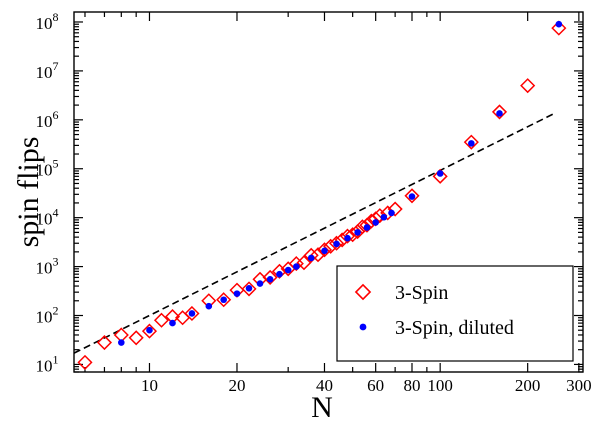  What do you see at coordinates (322, 407) in the screenshot?
I see `x-axis-title: N` at bounding box center [322, 407].